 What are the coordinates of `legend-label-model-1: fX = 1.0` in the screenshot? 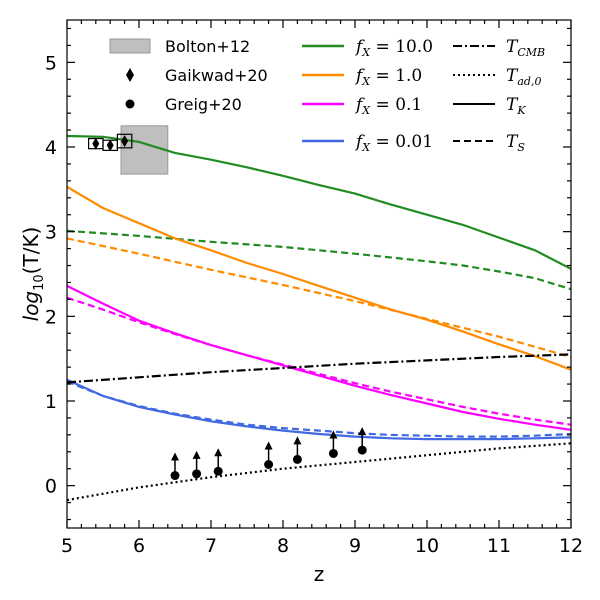 It's located at (388, 77).